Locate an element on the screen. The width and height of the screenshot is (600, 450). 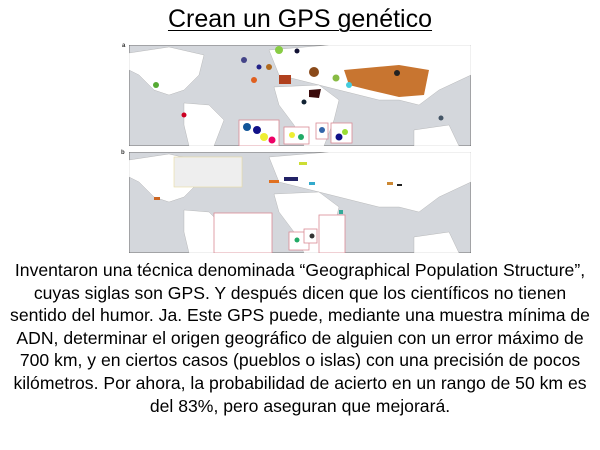
page-title: Crean un GPS genético is located at coordinates (300, 19).